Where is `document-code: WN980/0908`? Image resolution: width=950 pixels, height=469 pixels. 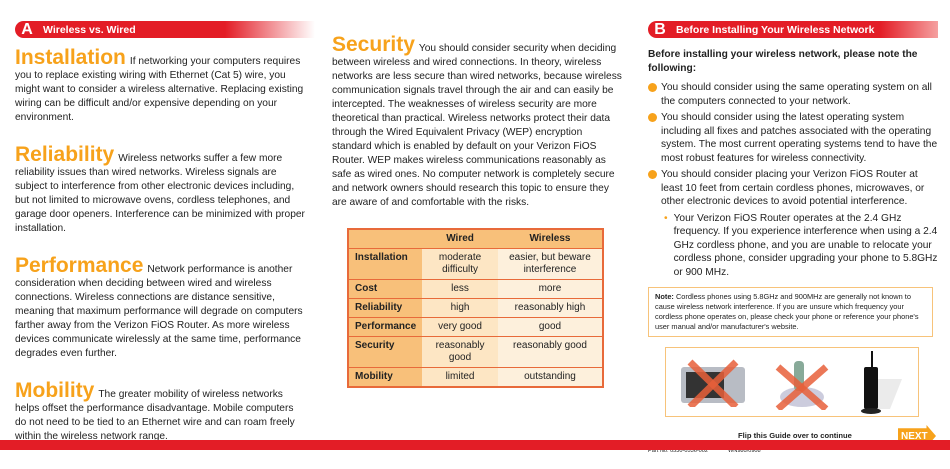 document-code: WN980/0908 is located at coordinates (744, 451).